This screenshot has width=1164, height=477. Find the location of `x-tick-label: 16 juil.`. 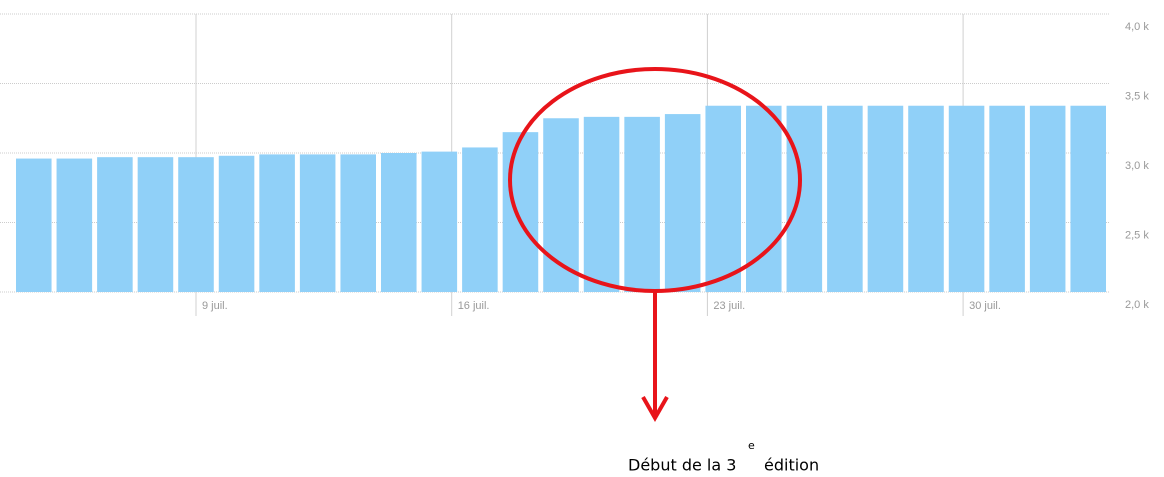

x-tick-label: 16 juil. is located at coordinates (474, 306).